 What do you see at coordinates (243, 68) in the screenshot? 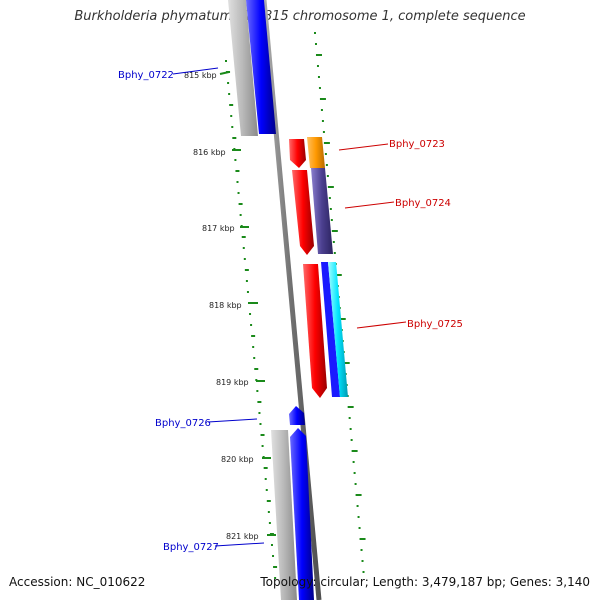
I see `gene-bphy-0722-cog` at bounding box center [243, 68].